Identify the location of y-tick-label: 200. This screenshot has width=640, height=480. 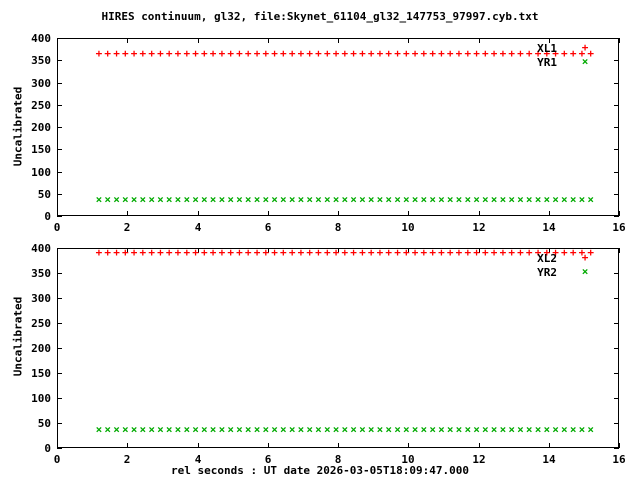
(41, 127).